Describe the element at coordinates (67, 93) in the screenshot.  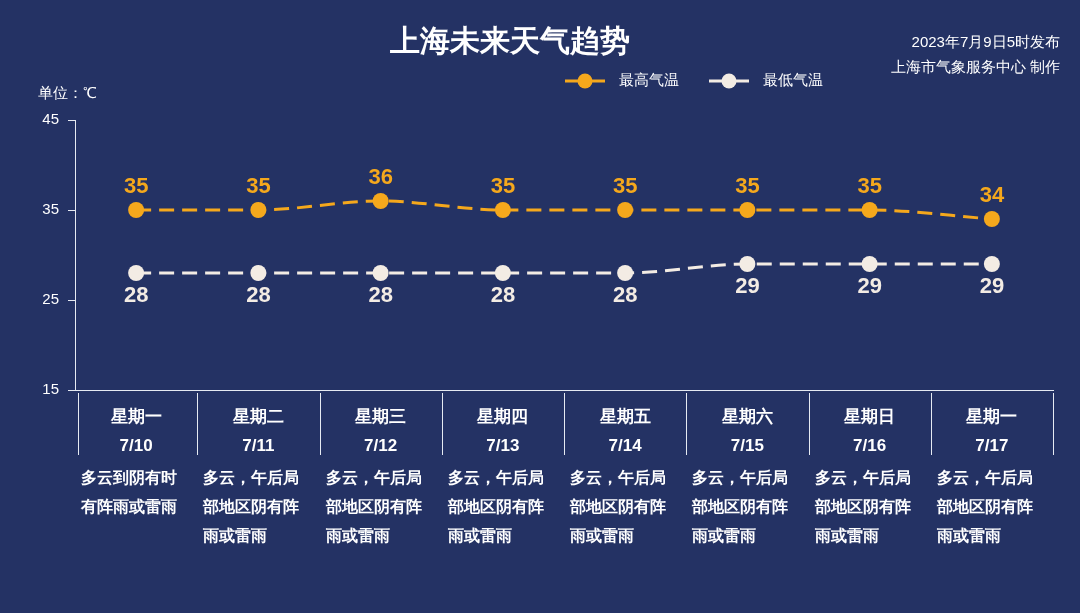
I see `y-axis-title: 单位：℃` at that location.